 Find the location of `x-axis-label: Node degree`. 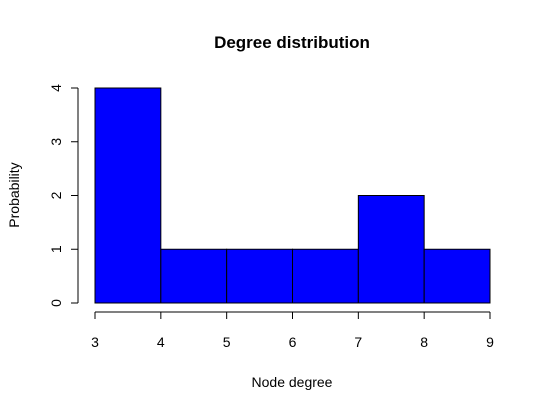

x-axis-label: Node degree is located at coordinates (292, 382).